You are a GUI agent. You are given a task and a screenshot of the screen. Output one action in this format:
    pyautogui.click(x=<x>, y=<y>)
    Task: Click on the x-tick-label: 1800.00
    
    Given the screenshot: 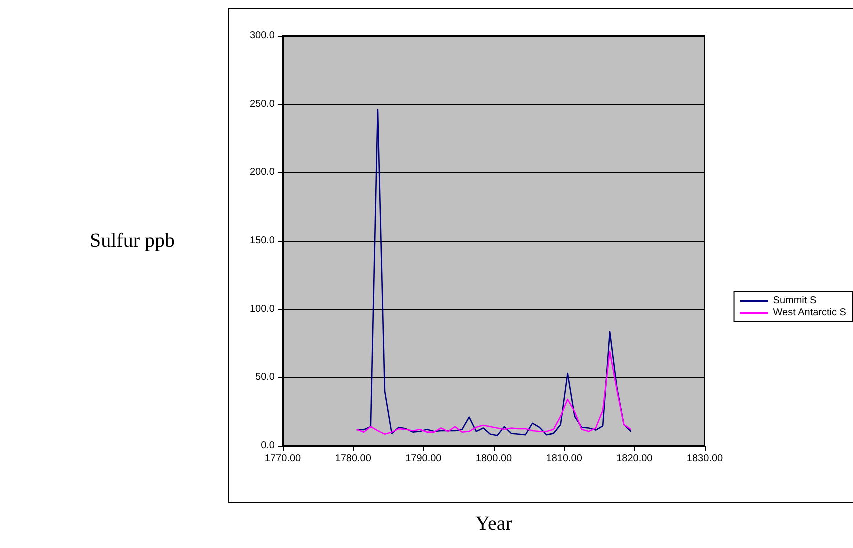 What is the action you would take?
    pyautogui.click(x=494, y=459)
    